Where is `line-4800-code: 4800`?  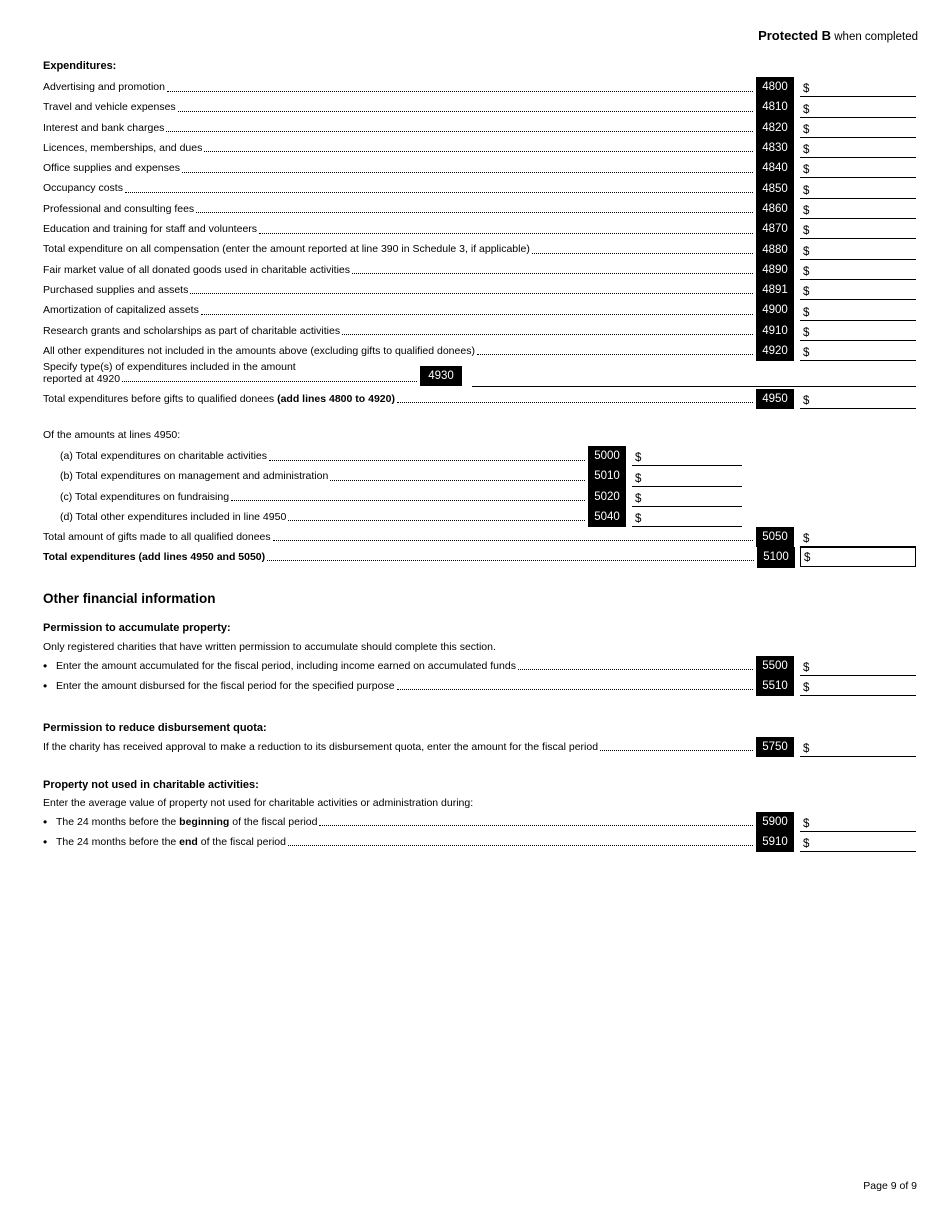 line-4800-code: 4800 is located at coordinates (775, 87).